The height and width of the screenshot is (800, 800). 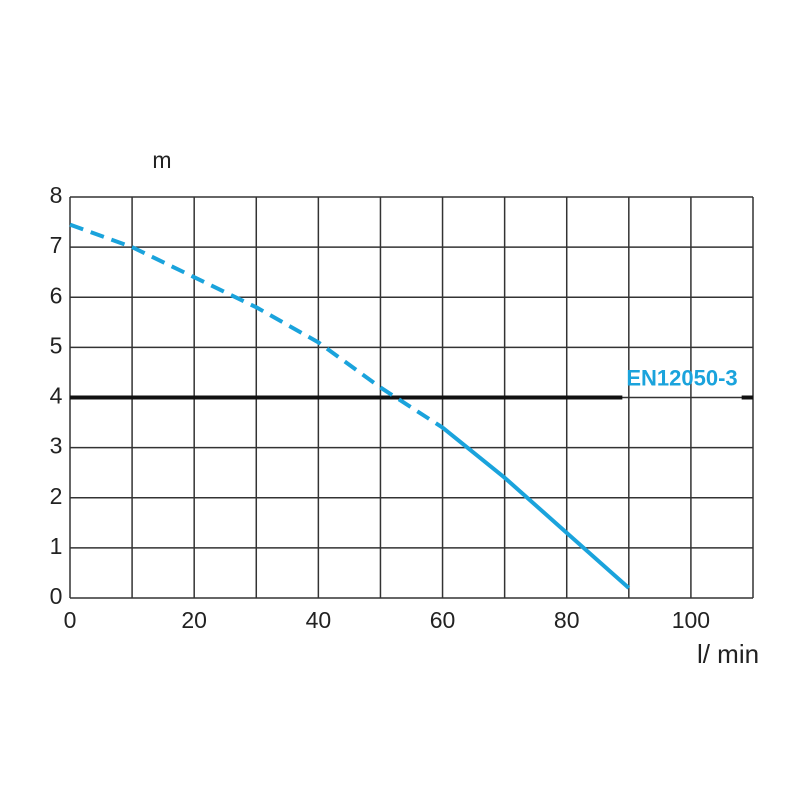 I want to click on y-tick-label: 3, so click(x=56, y=446).